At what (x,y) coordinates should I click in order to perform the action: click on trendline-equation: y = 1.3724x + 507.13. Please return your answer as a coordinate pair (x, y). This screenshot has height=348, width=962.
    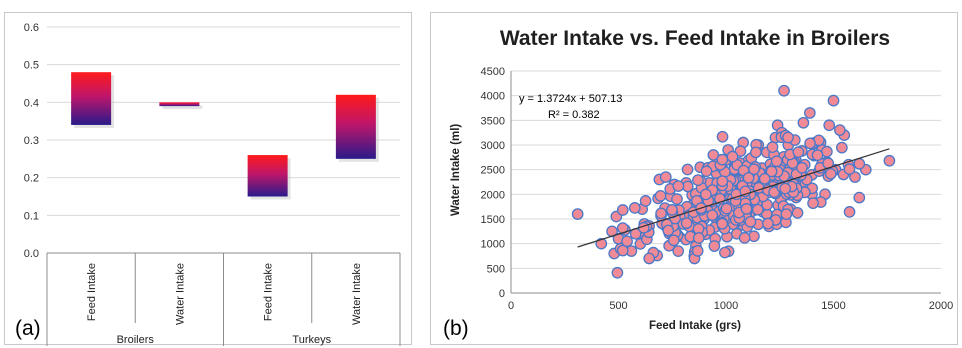
    Looking at the image, I should click on (571, 99).